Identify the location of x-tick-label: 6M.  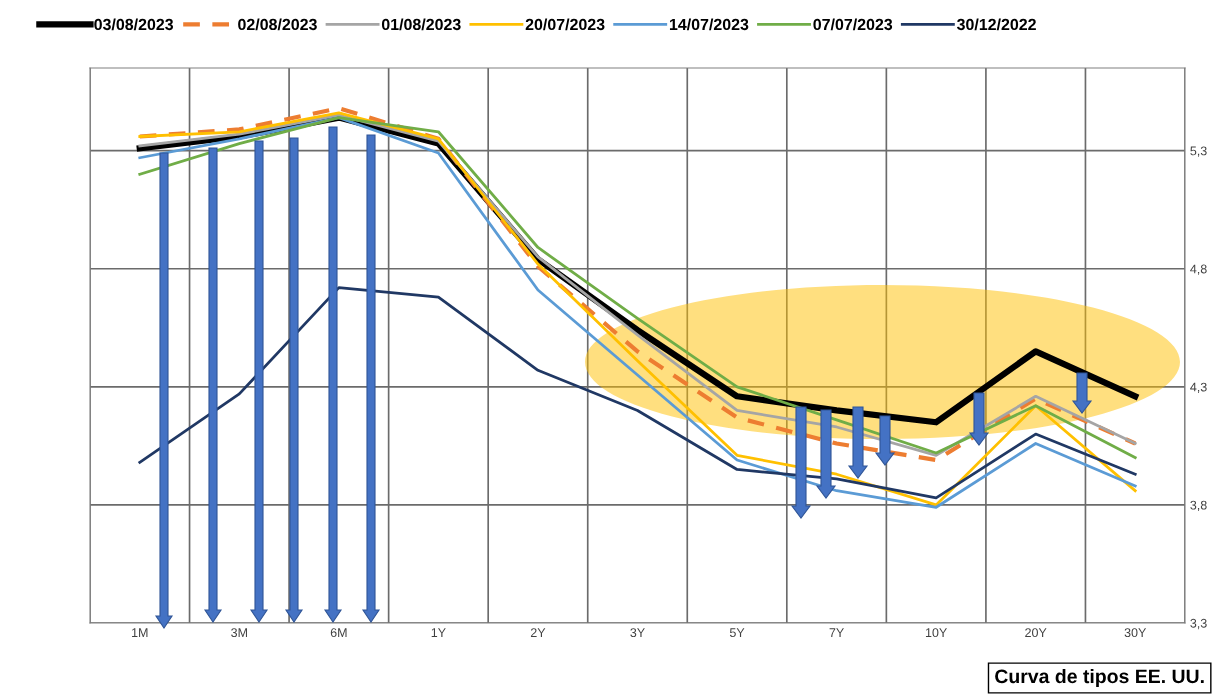
(338, 633).